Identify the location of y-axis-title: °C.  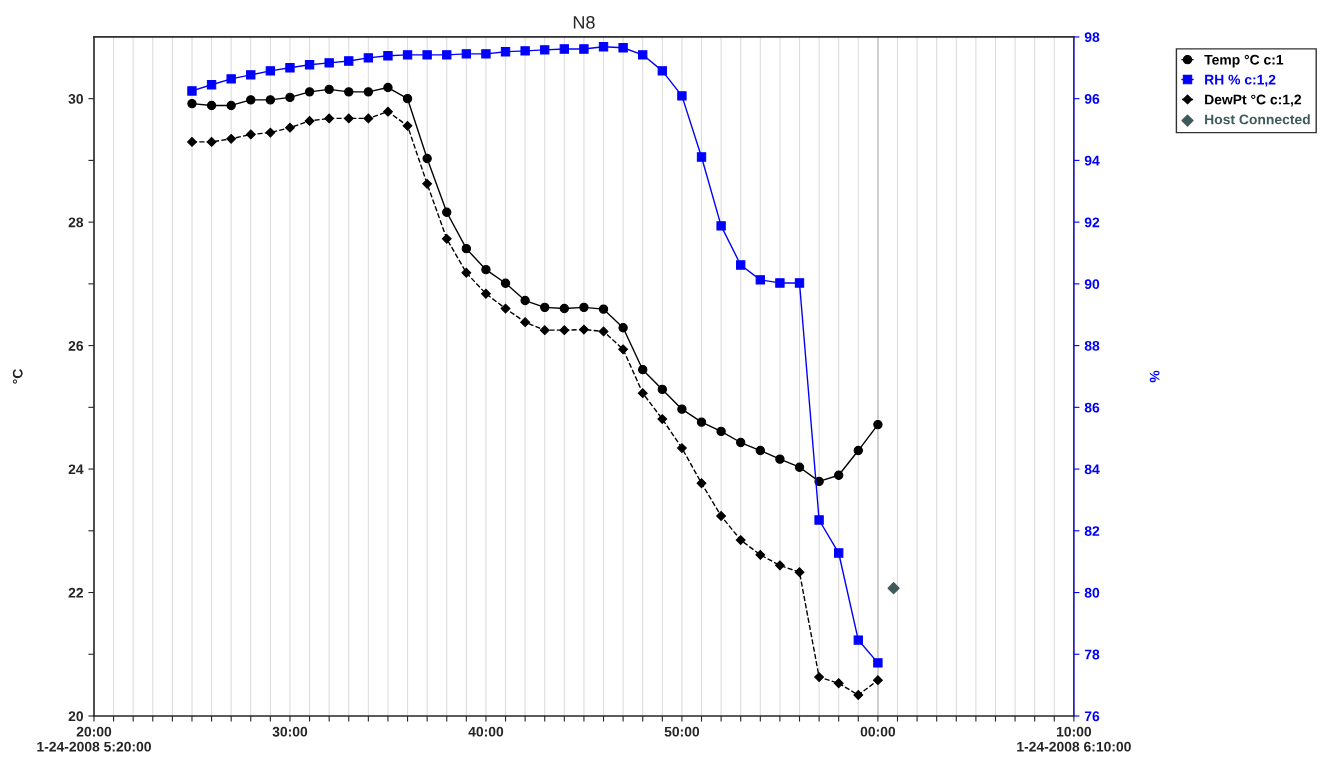
(17, 376).